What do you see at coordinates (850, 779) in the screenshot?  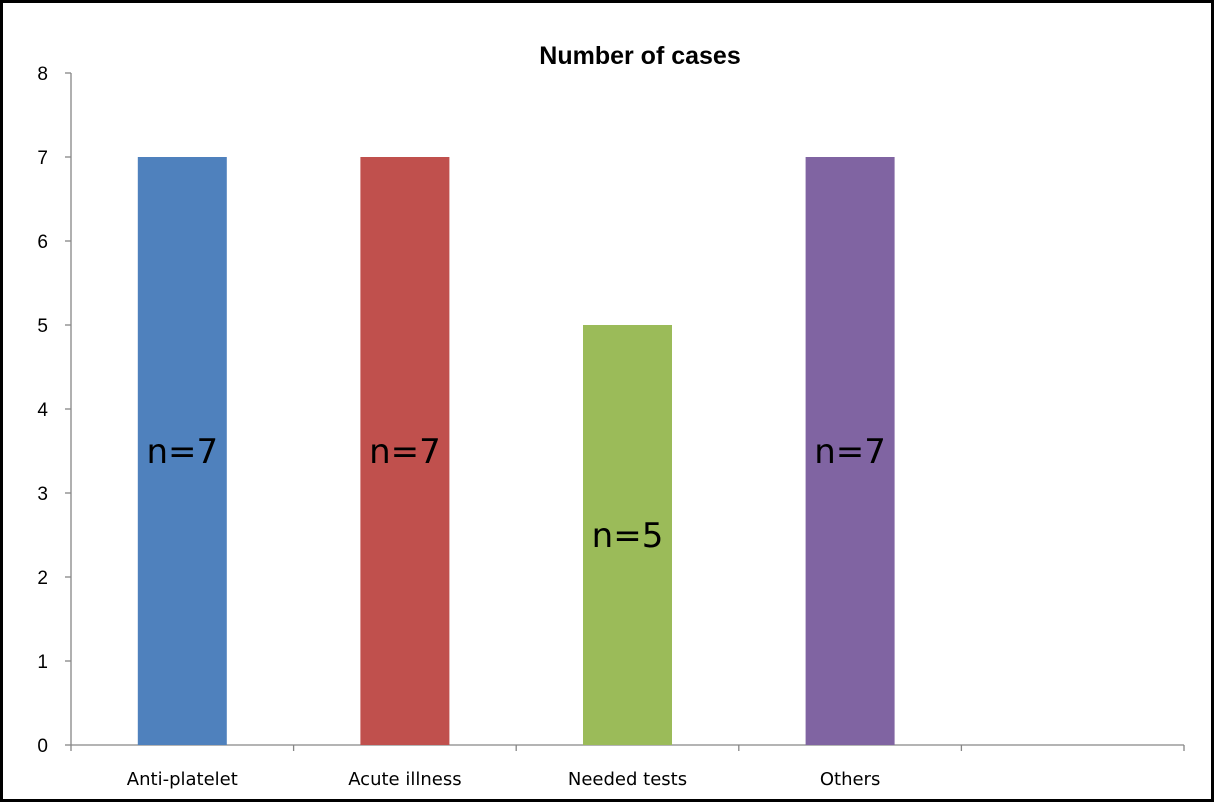 I see `x-category-label: Others` at bounding box center [850, 779].